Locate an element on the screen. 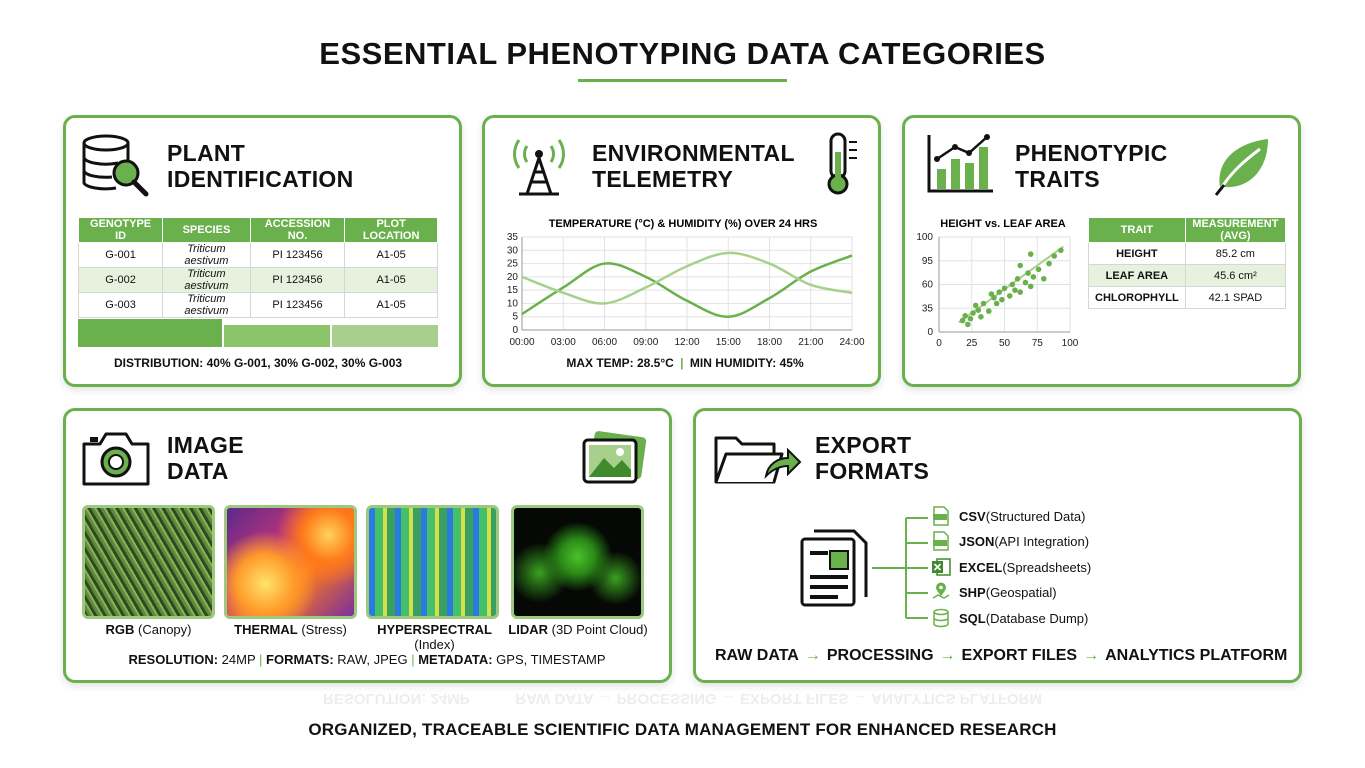  y-tick-label: 0 is located at coordinates (930, 332).